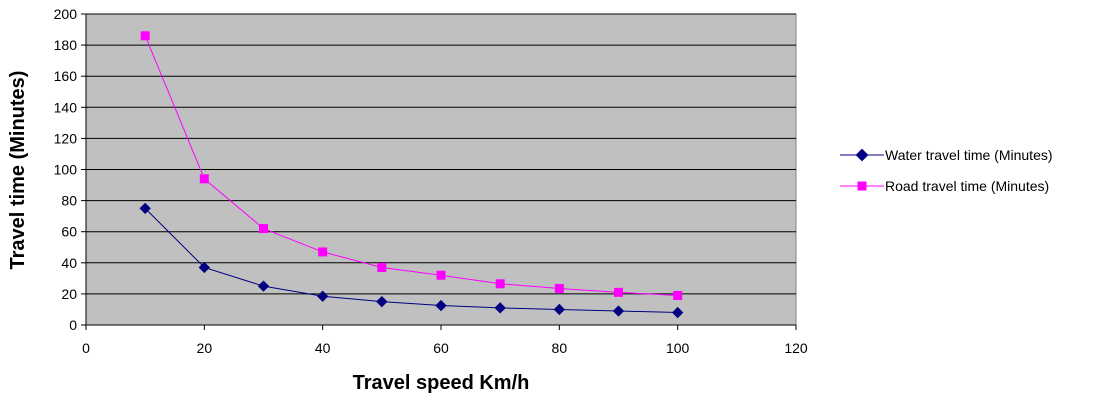  What do you see at coordinates (69, 294) in the screenshot?
I see `y-tick-label: 20` at bounding box center [69, 294].